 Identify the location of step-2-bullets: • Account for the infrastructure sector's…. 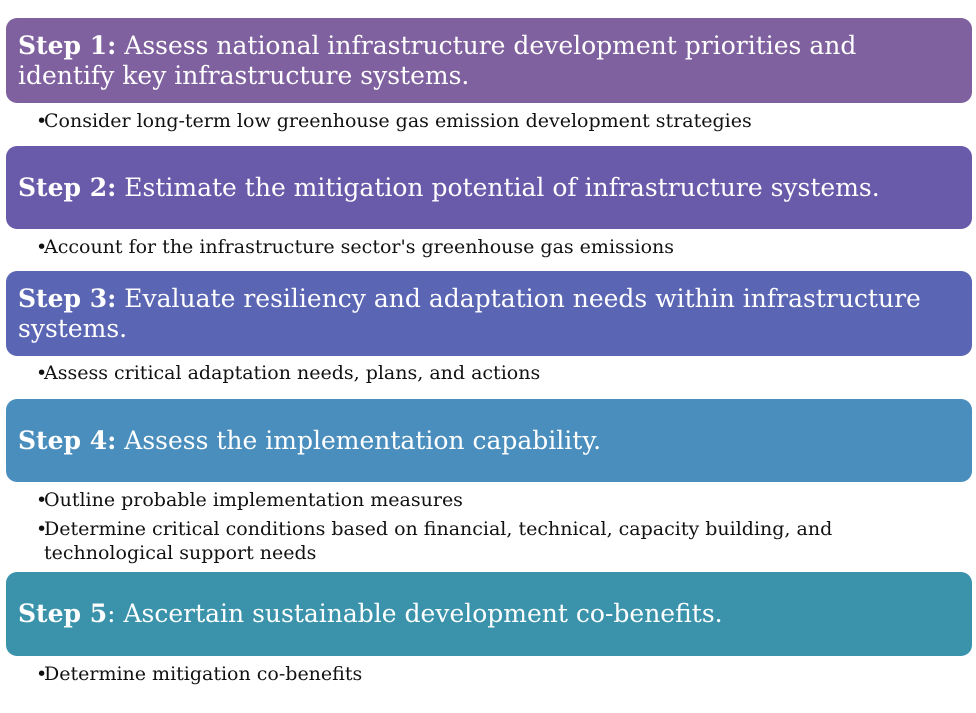
(486, 249).